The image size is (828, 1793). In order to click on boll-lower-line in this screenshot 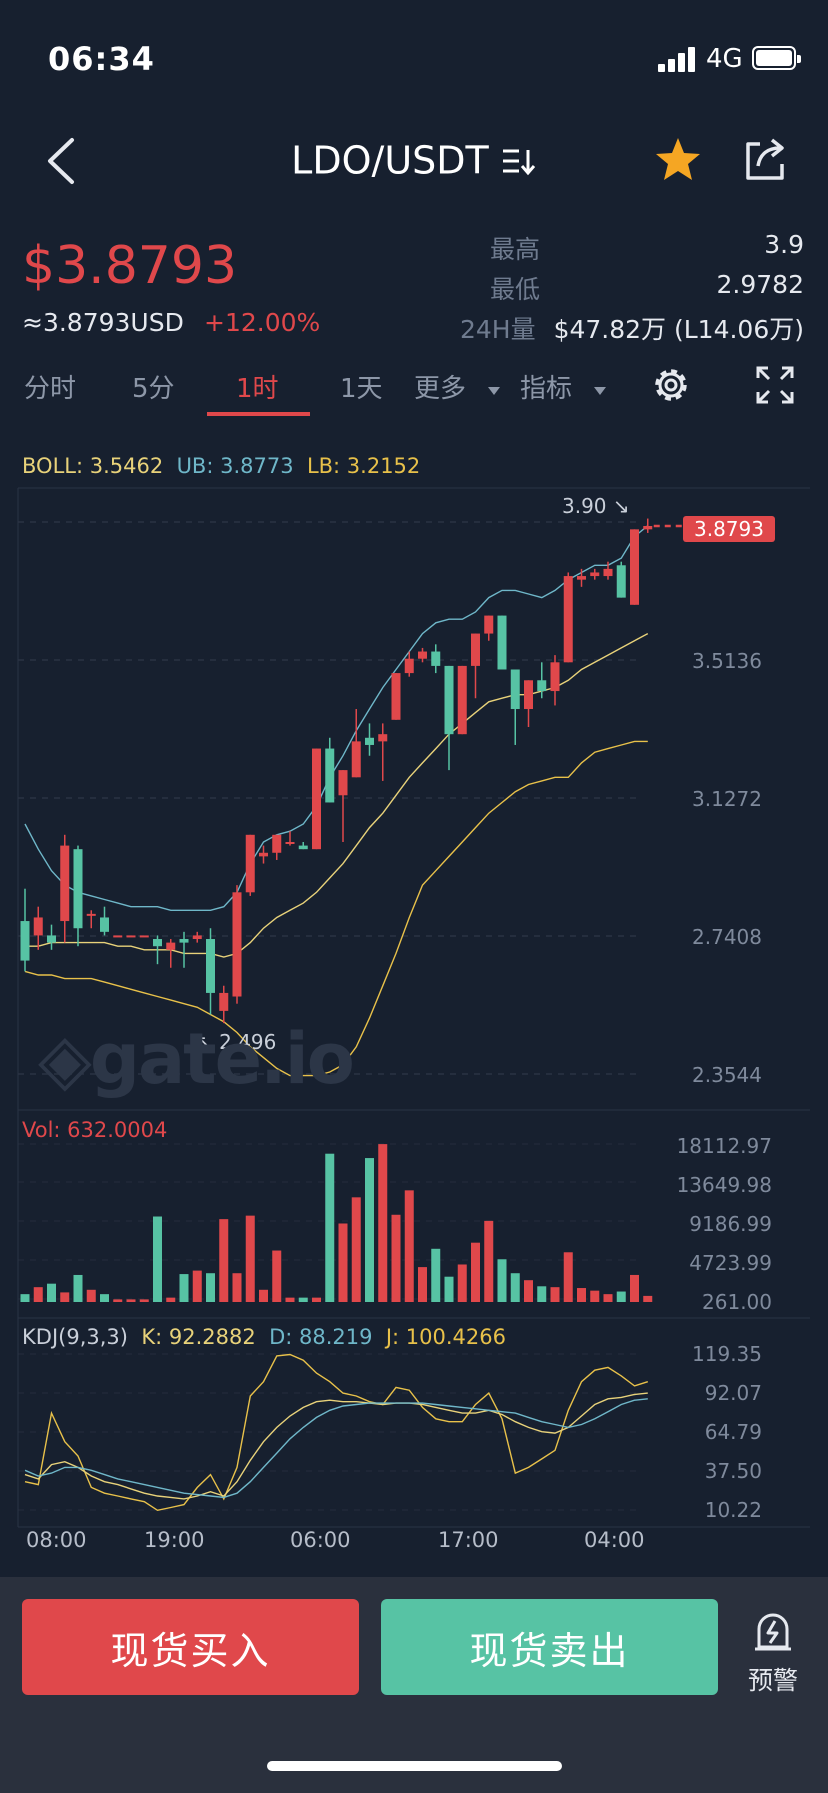, I will do `click(336, 908)`.